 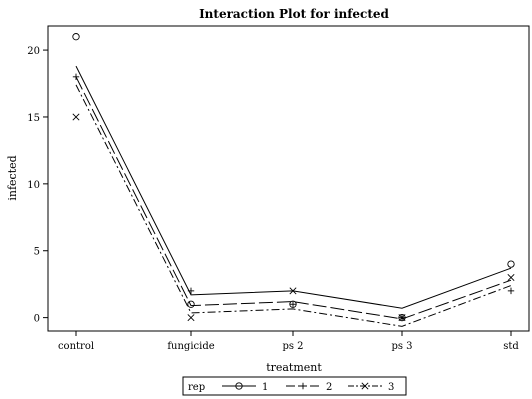 What do you see at coordinates (294, 367) in the screenshot?
I see `x-axis-label: treatment` at bounding box center [294, 367].